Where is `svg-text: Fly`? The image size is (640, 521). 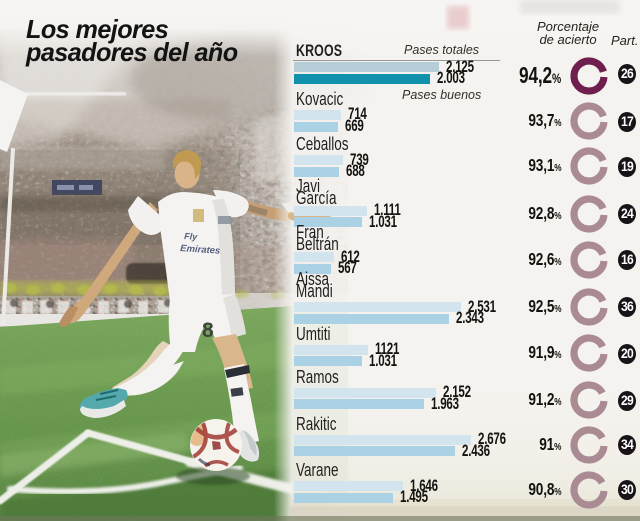
svg-text: Fly is located at coordinates (191, 236).